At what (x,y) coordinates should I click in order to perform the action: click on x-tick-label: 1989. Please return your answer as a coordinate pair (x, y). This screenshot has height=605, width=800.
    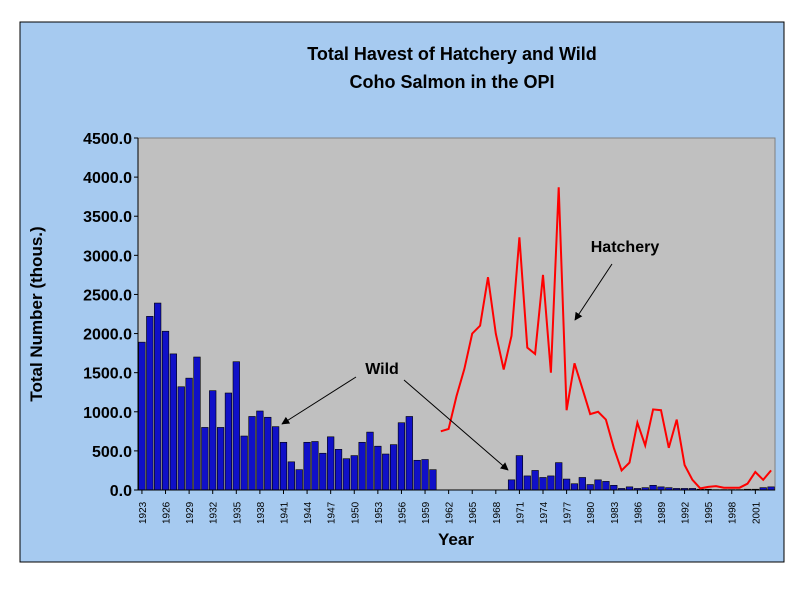
    Looking at the image, I should click on (662, 512).